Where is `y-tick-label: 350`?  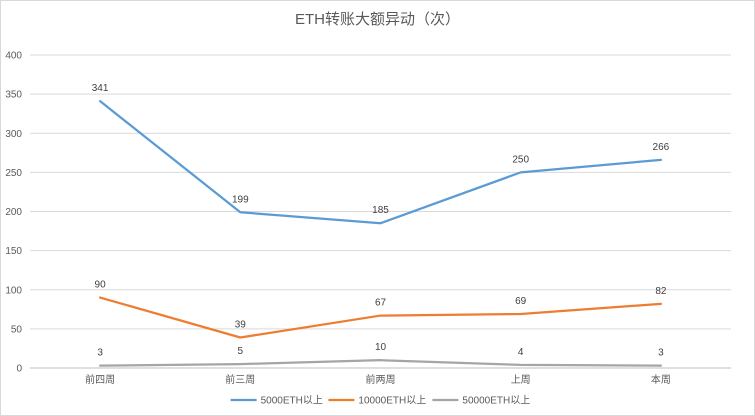 y-tick-label: 350 is located at coordinates (13, 95).